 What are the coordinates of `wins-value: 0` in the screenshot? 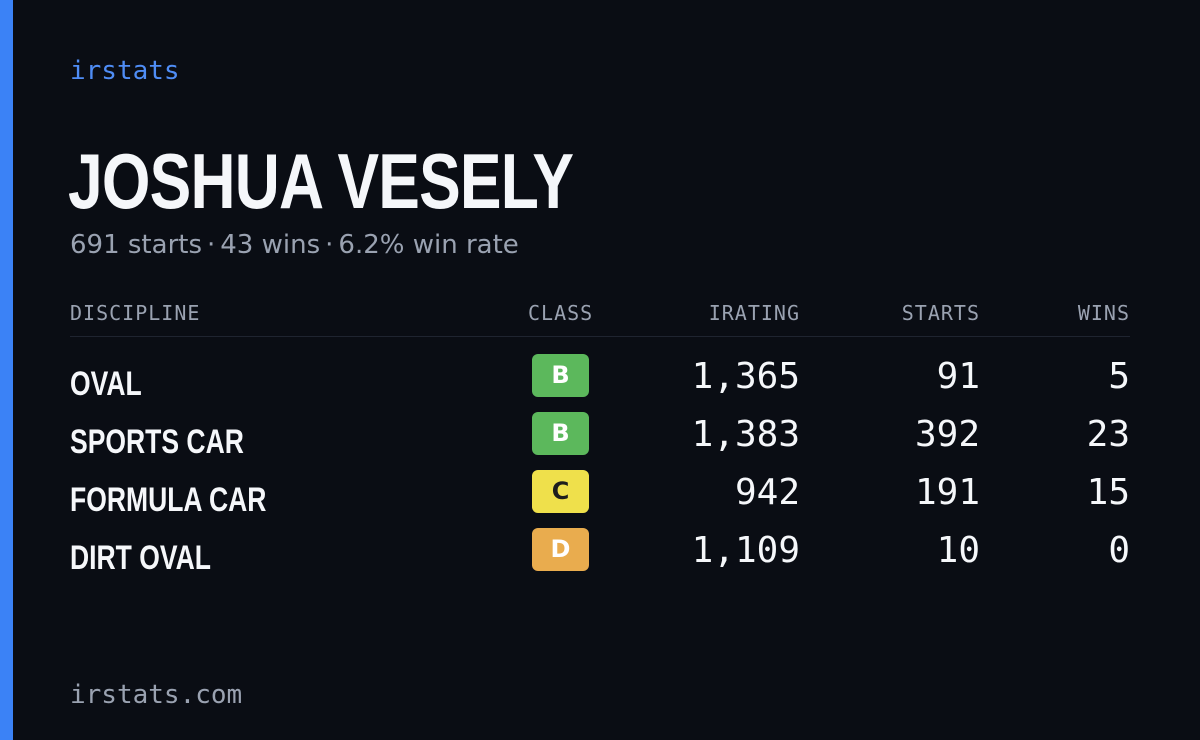 It's located at (1119, 550).